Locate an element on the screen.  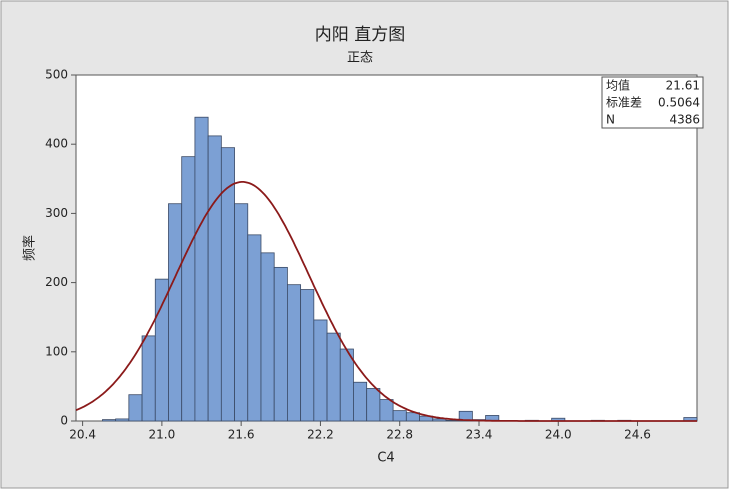
y-tick-label: 300 is located at coordinates (56, 213).